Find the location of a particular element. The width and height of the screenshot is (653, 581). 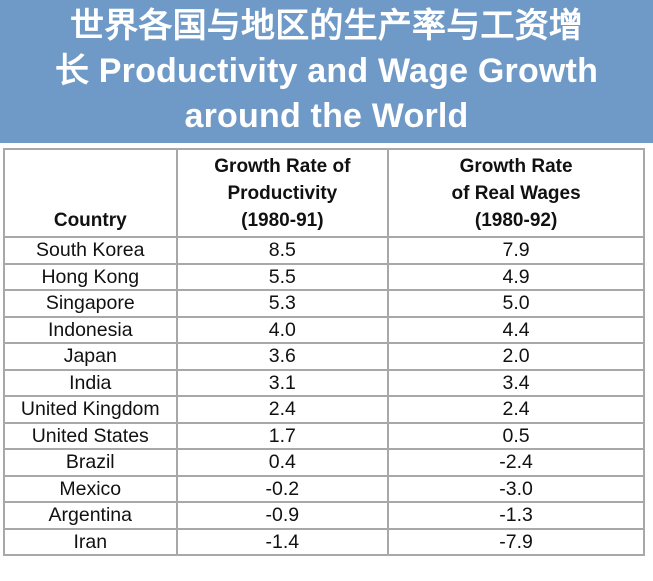

table-row: United States 1.7 0.5 is located at coordinates (324, 435).